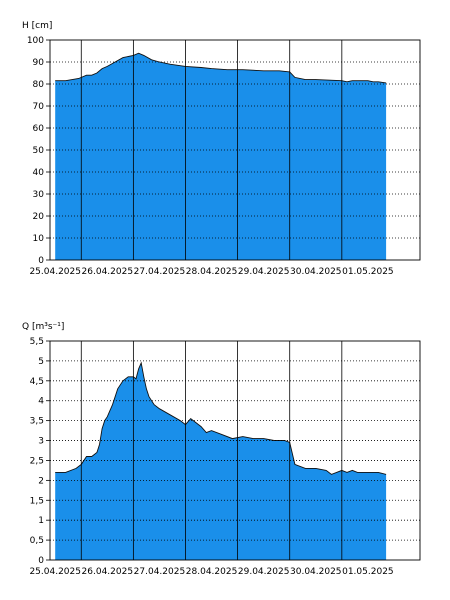 This screenshot has width=450, height=600. What do you see at coordinates (264, 272) in the screenshot?
I see `water-level-x-tick-label: 29.04.2025` at bounding box center [264, 272].